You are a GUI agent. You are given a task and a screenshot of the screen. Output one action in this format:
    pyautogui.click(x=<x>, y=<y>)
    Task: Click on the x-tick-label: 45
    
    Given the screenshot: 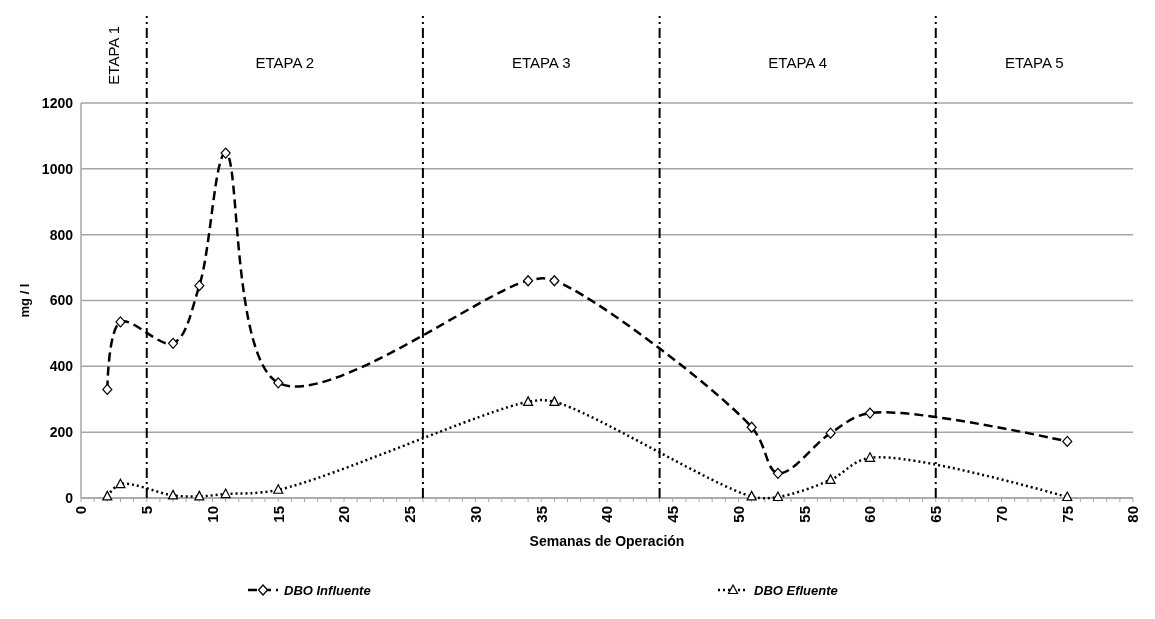 What is the action you would take?
    pyautogui.click(x=672, y=514)
    